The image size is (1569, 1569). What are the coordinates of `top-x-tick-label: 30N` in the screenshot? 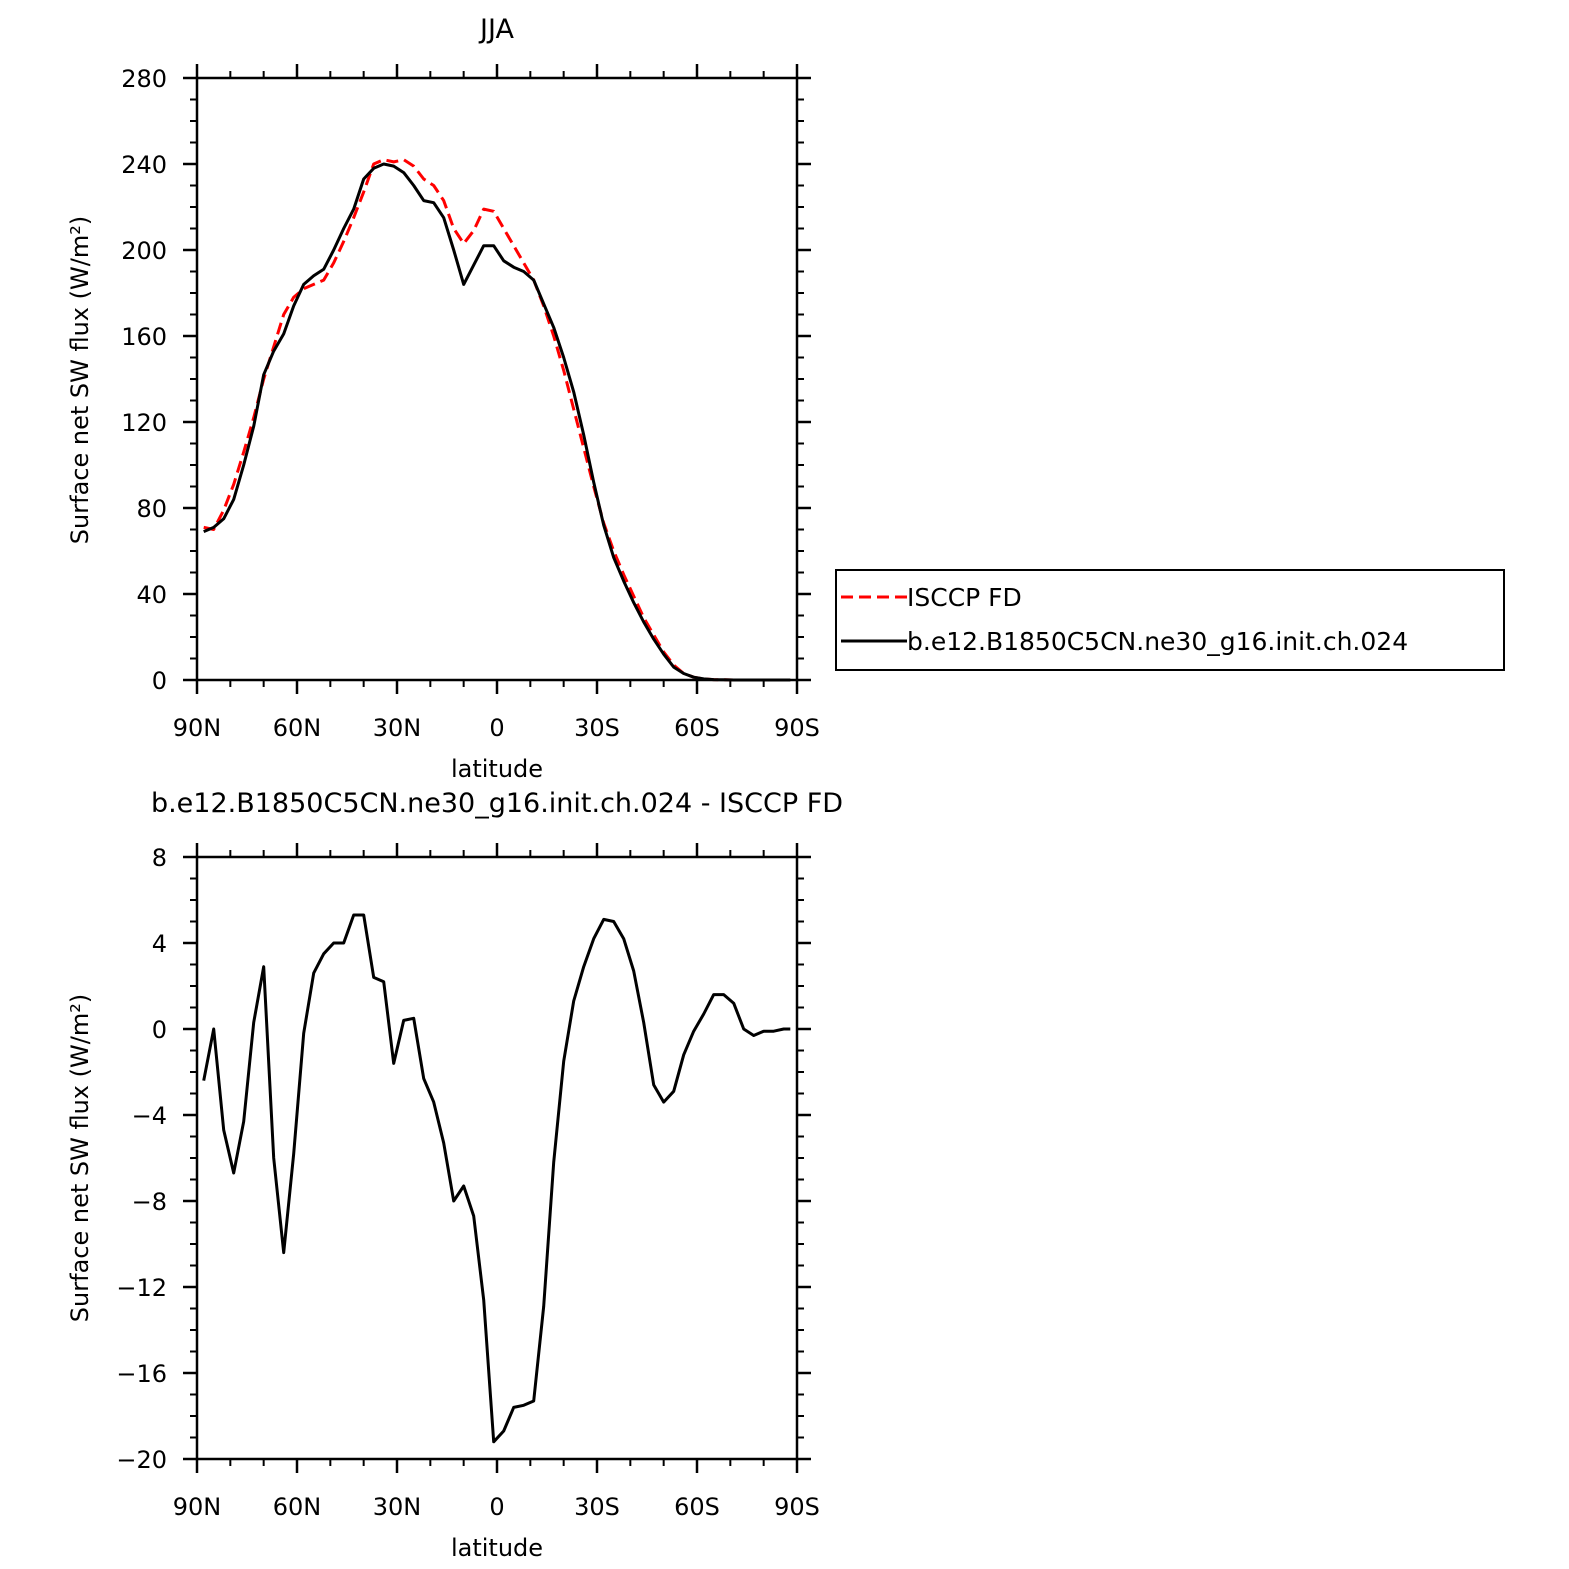 It's located at (397, 728).